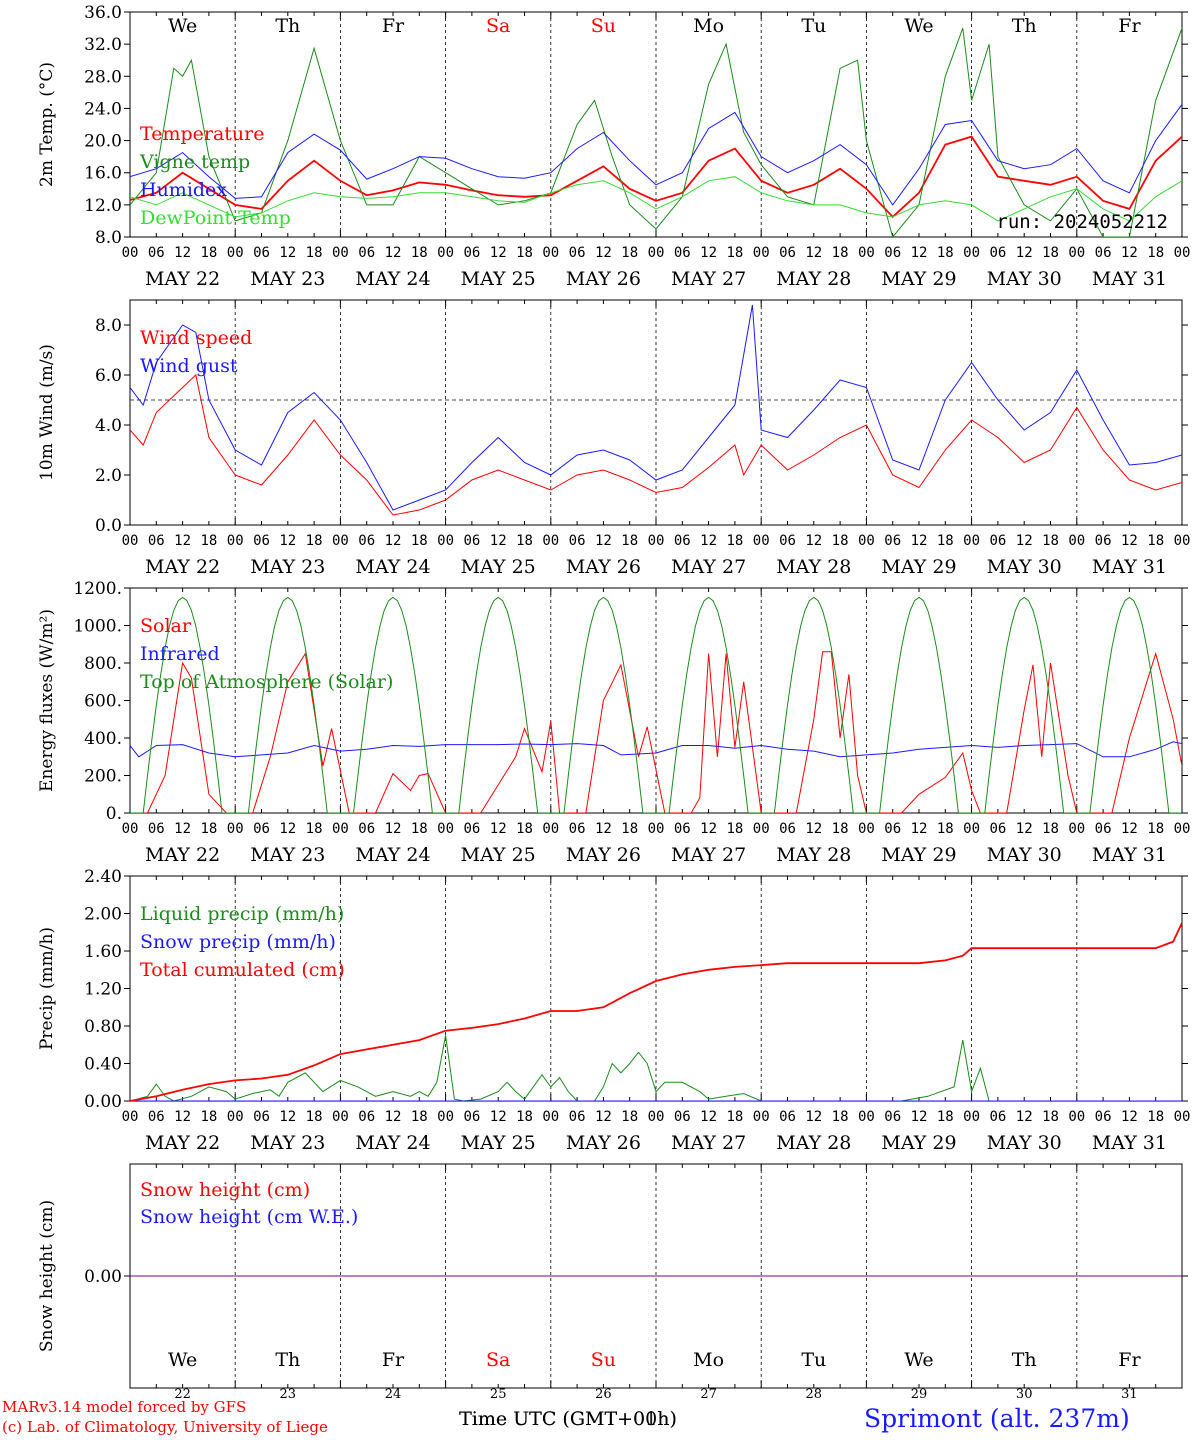  I want to click on legend-entry: Wind speed, so click(196, 338).